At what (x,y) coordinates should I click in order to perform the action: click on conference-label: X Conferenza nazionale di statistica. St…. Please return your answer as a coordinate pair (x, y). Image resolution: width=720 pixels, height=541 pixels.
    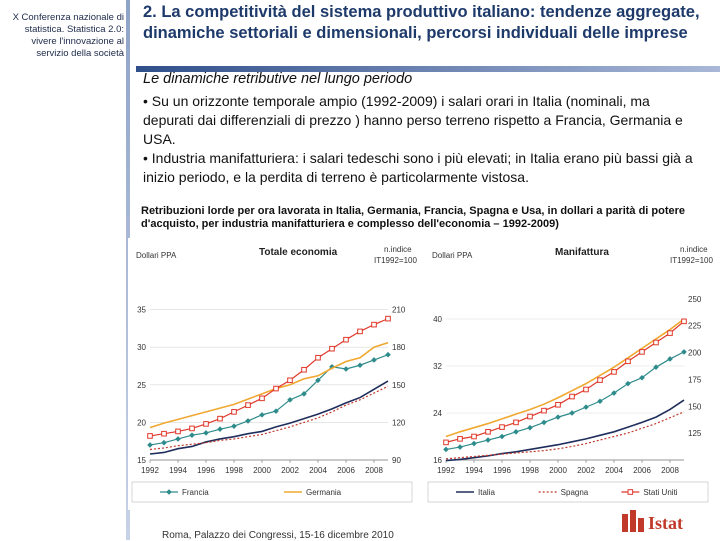
    Looking at the image, I should click on (68, 35).